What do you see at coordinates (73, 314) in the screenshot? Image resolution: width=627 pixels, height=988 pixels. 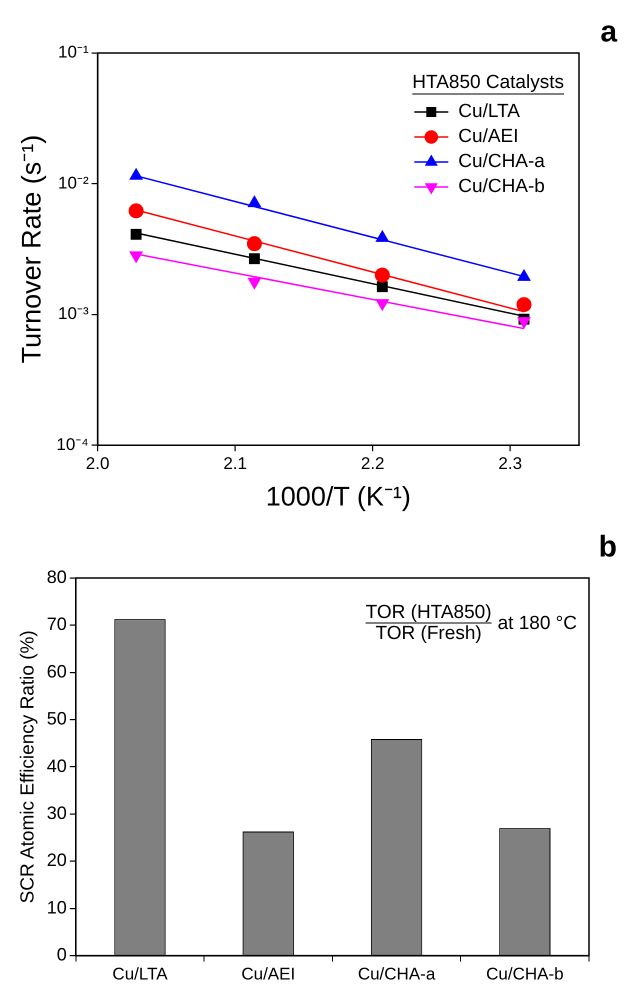 I see `y-tick-label: 10⁻³` at bounding box center [73, 314].